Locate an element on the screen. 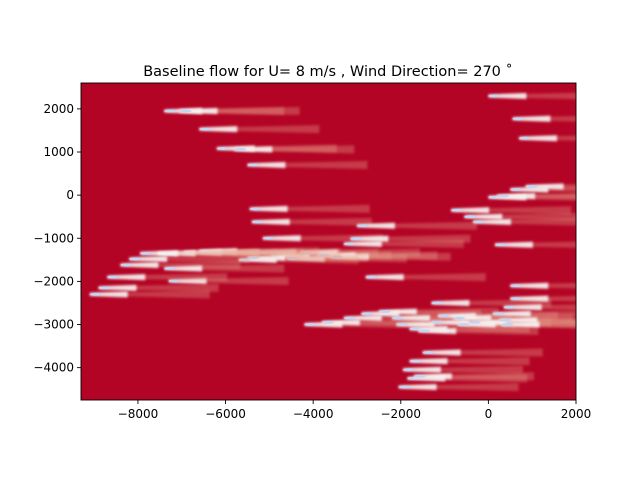  y-tick-label: −3000 is located at coordinates (53, 325).